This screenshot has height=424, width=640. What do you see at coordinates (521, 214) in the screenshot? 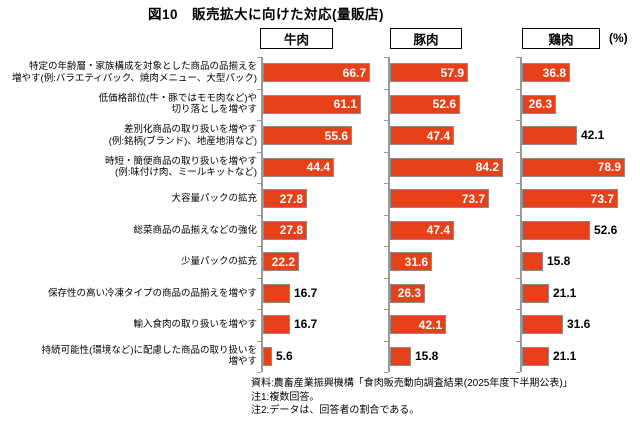
I see `axis-line-chicken` at bounding box center [521, 214].